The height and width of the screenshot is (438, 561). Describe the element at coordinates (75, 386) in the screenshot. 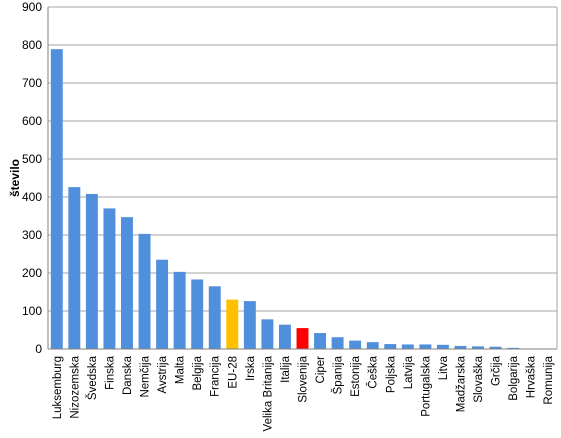

I see `x-tick-label: Nizozemska` at that location.